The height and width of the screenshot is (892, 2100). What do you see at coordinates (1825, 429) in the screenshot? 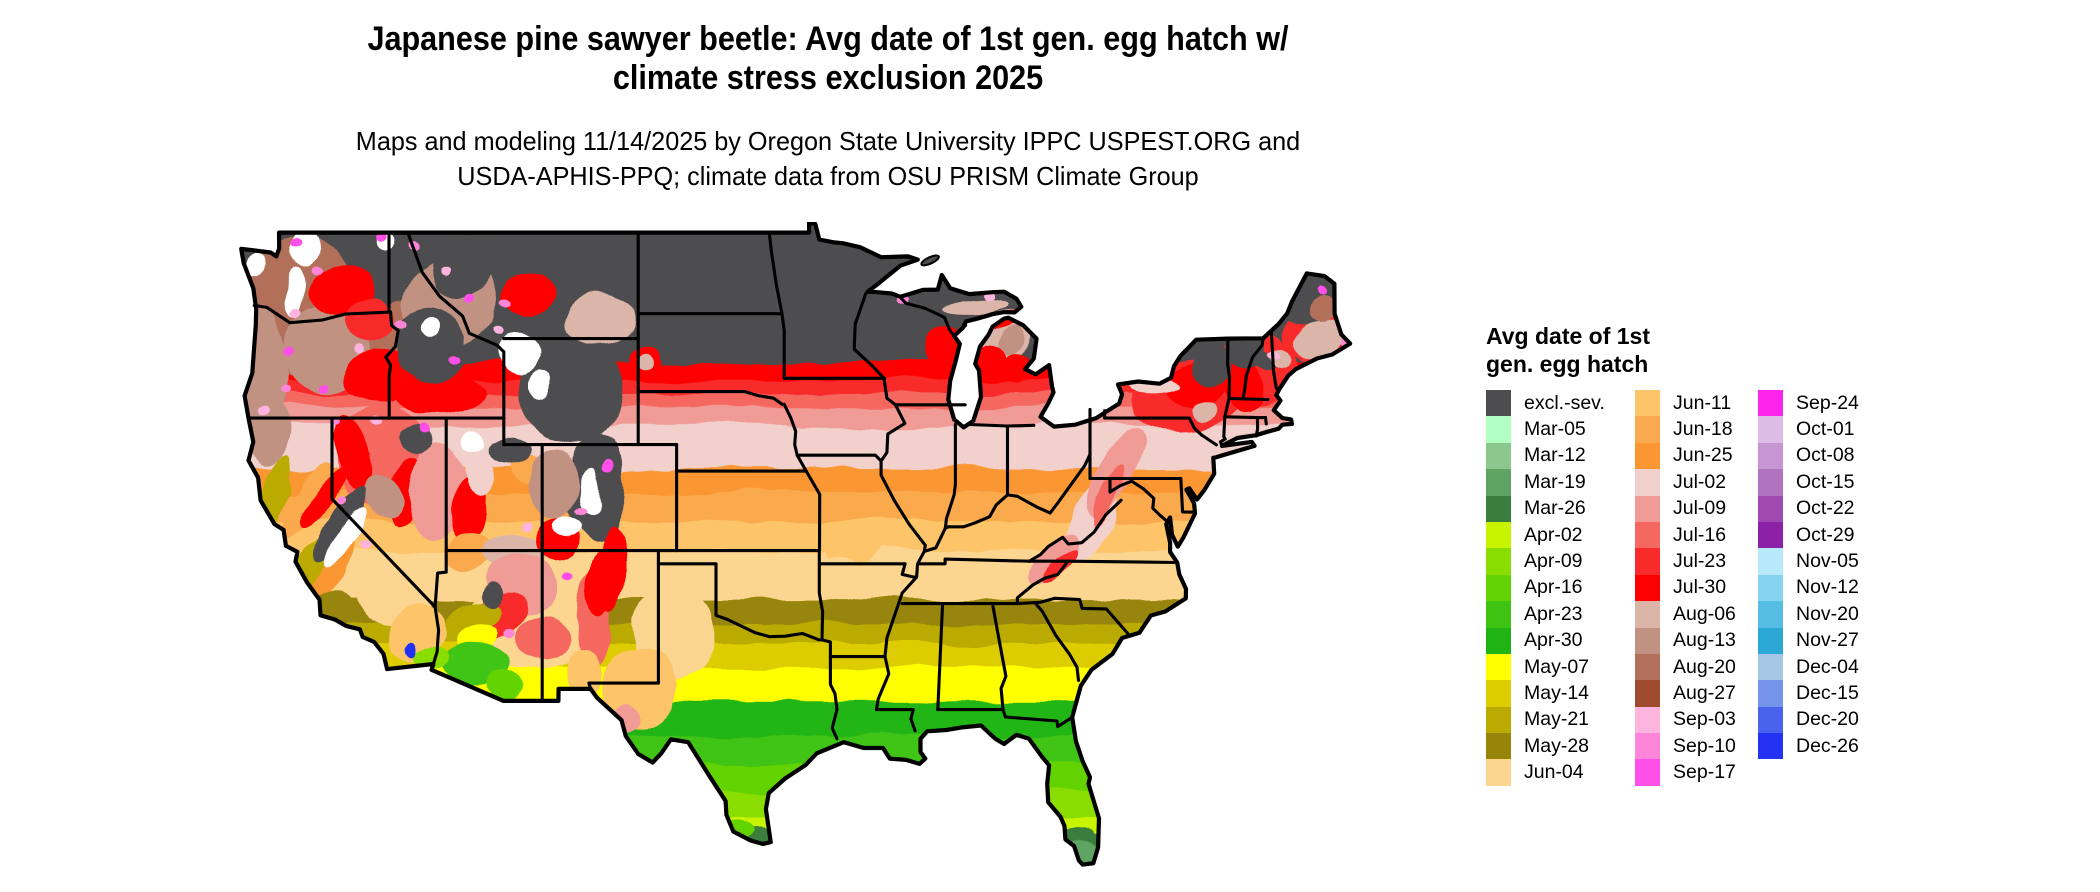
I see `legend-label: Oct-01` at bounding box center [1825, 429].